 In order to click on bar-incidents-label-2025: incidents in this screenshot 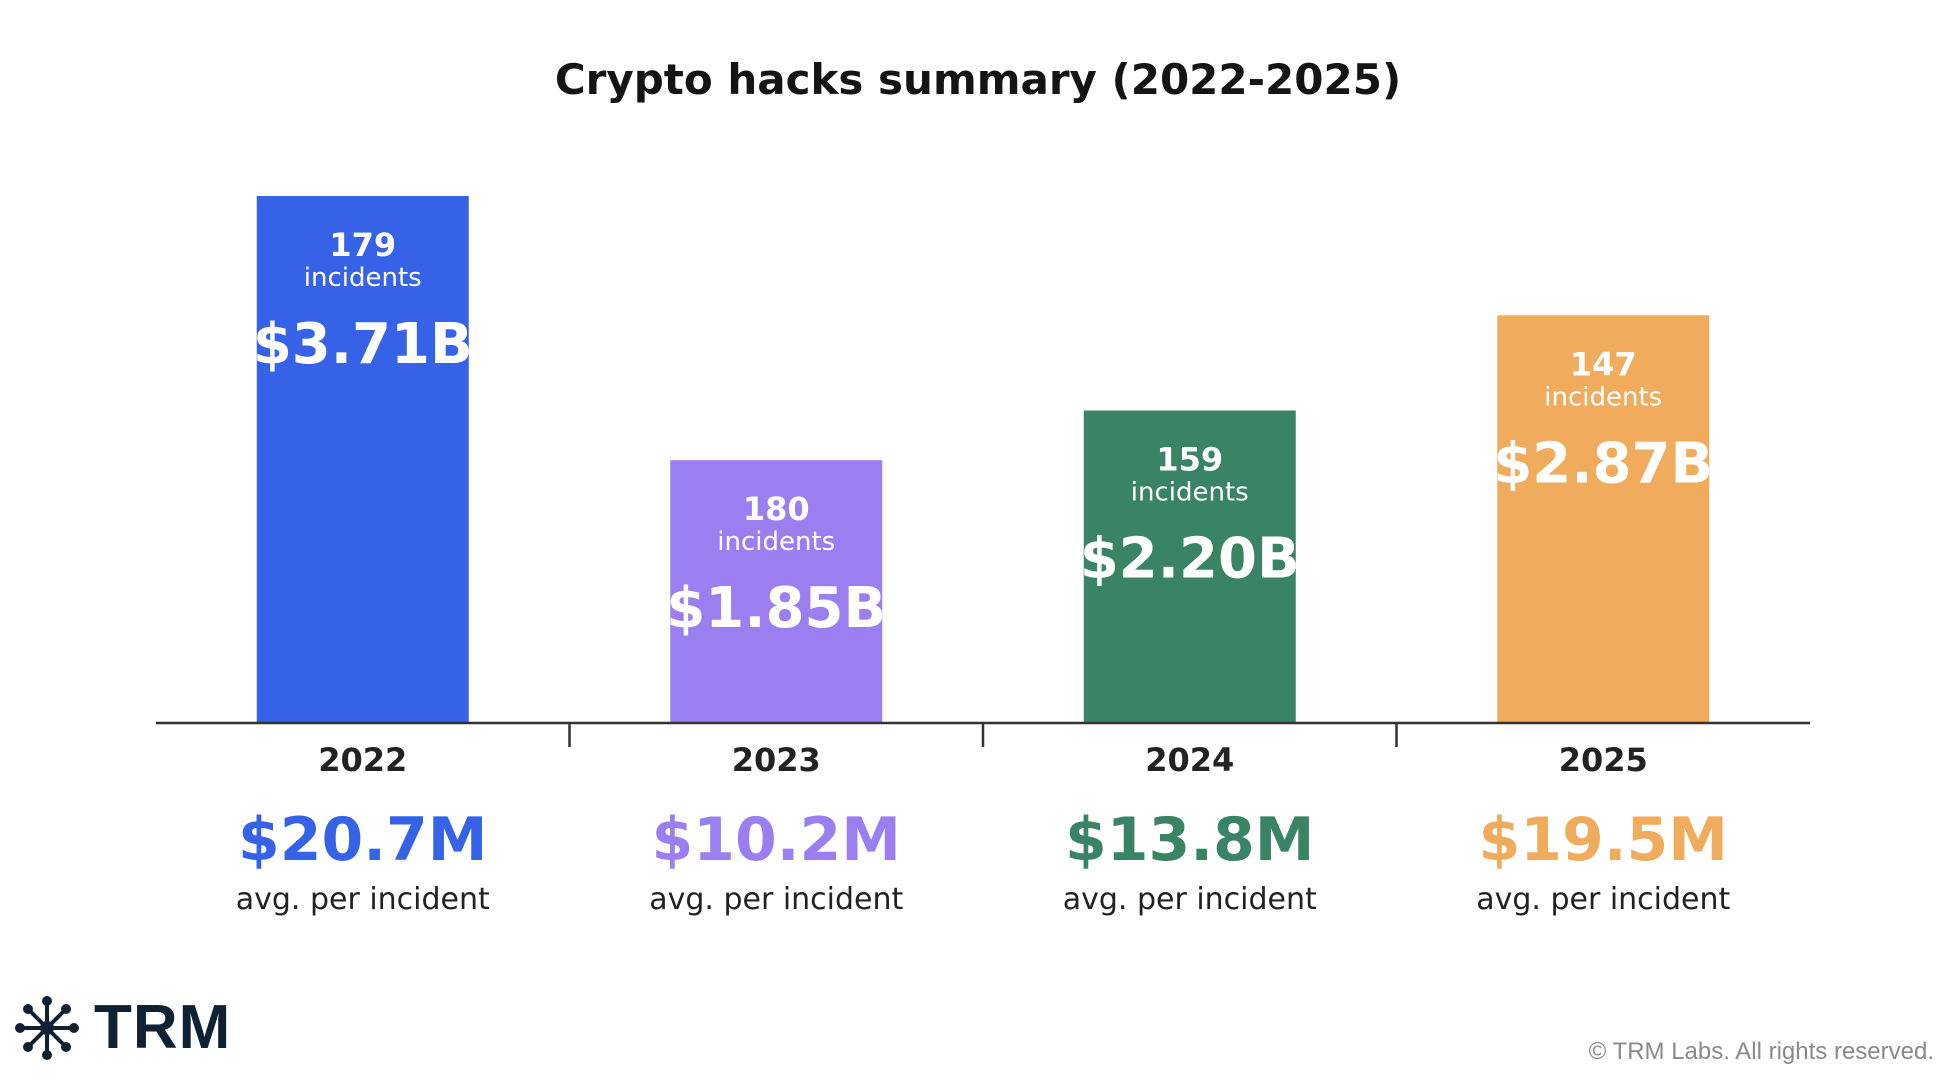, I will do `click(1603, 397)`.